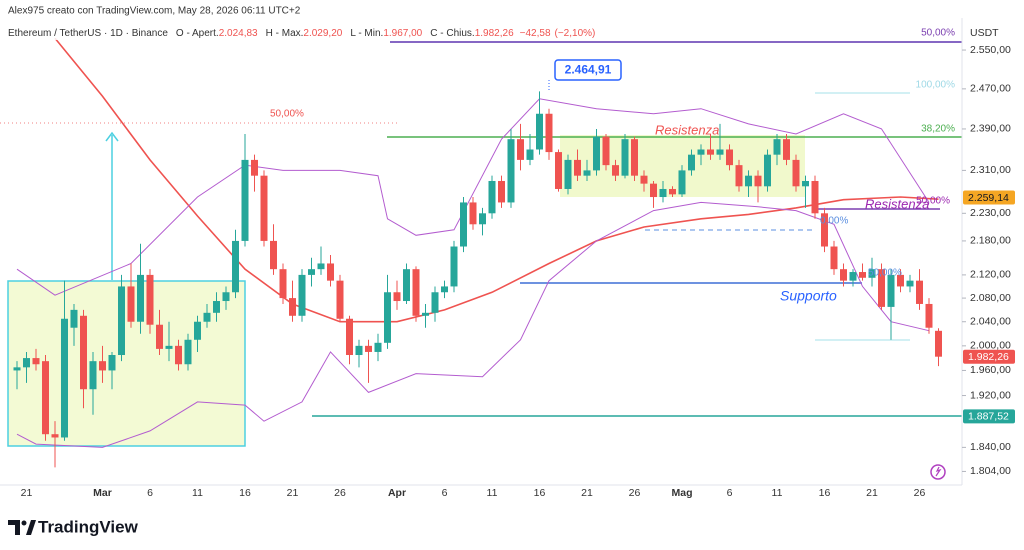 This screenshot has height=550, width=1024. What do you see at coordinates (285, 33) in the screenshot?
I see `legend-key: H - Max.` at bounding box center [285, 33].